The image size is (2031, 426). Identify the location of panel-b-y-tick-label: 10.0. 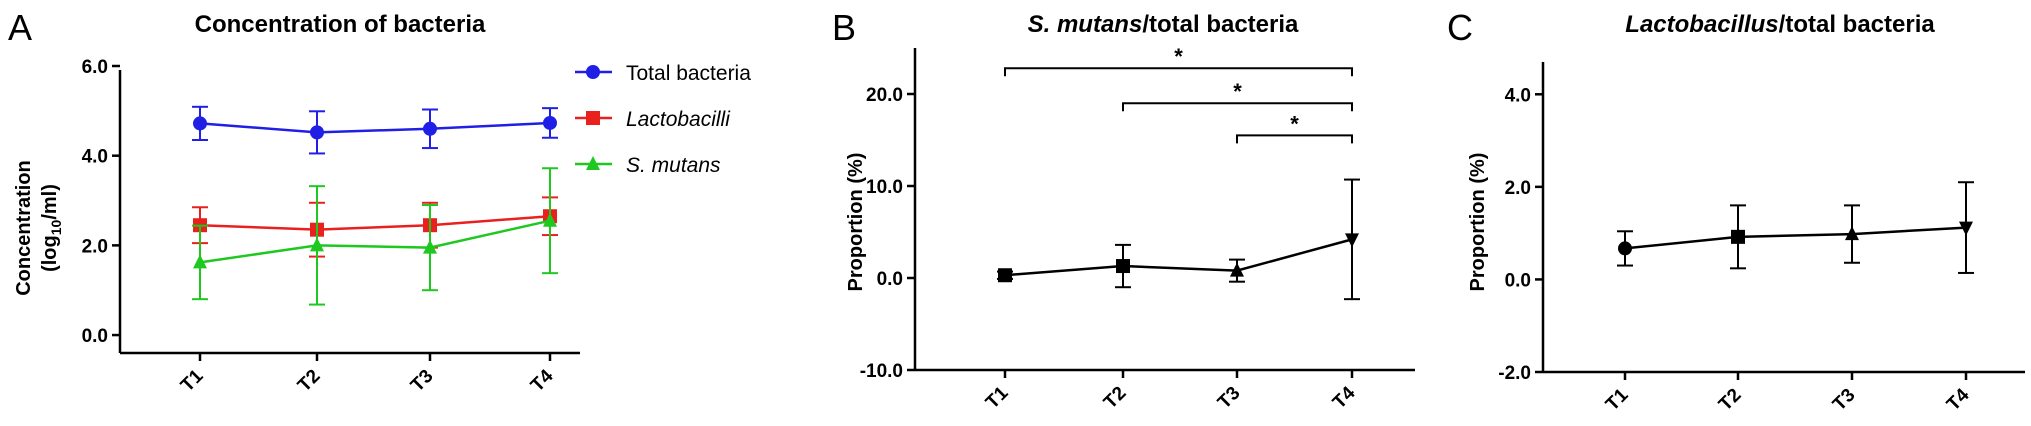
(884, 187).